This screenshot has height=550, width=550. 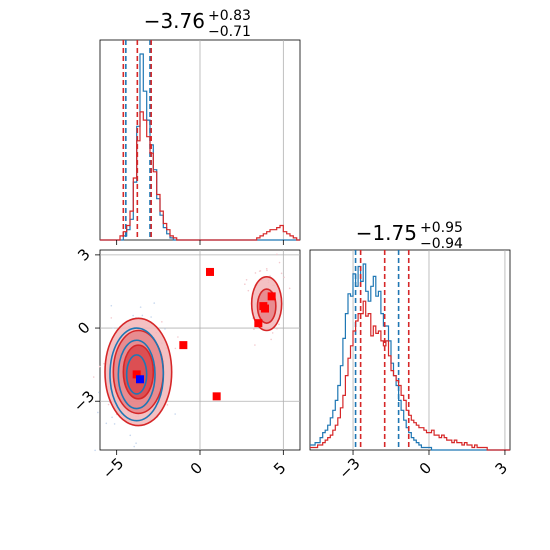 What do you see at coordinates (441, 244) in the screenshot?
I see `hist-2-title-sub: −0.94` at bounding box center [441, 244].